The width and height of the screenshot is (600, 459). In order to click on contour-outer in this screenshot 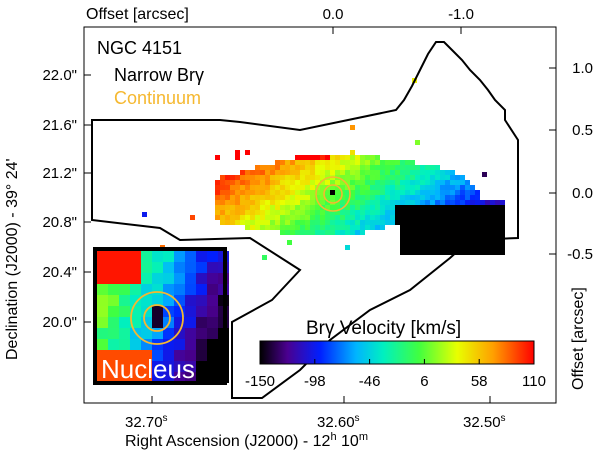, I will do `click(333, 194)`.